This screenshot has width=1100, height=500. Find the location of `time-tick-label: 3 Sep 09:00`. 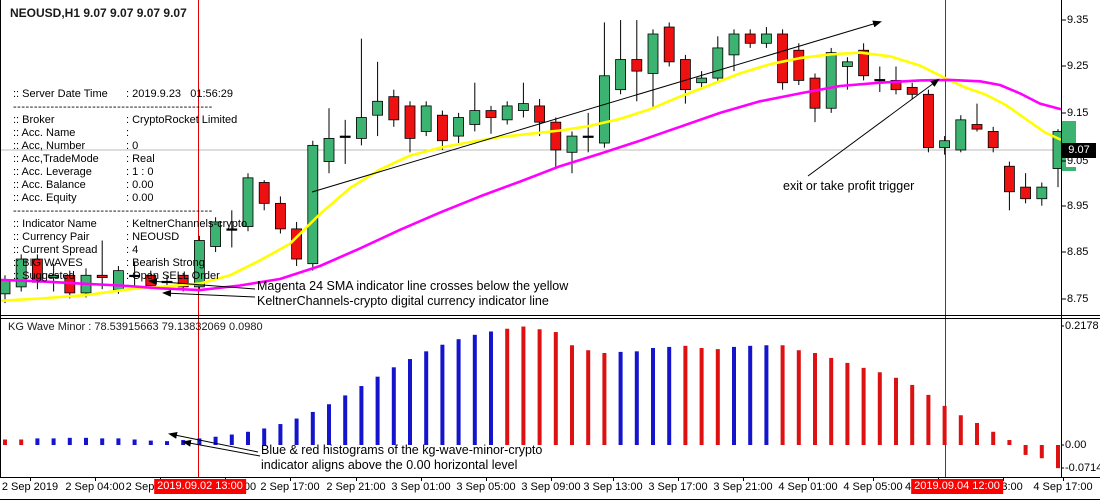

time-tick-label: 3 Sep 09:00 is located at coordinates (551, 487).